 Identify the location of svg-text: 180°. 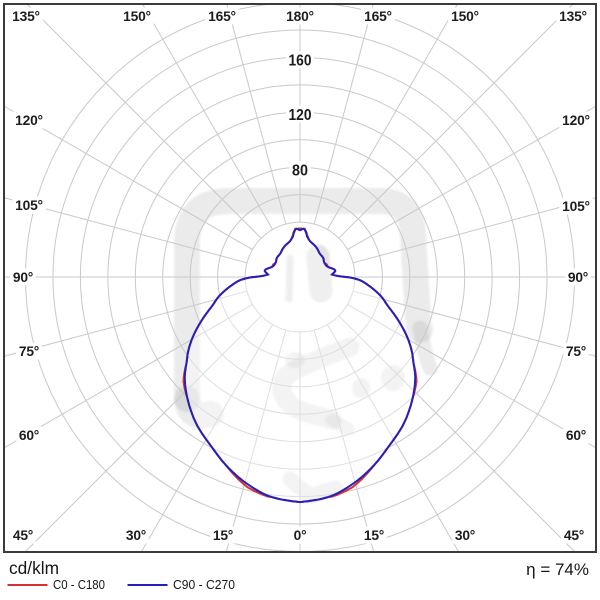
(300, 16).